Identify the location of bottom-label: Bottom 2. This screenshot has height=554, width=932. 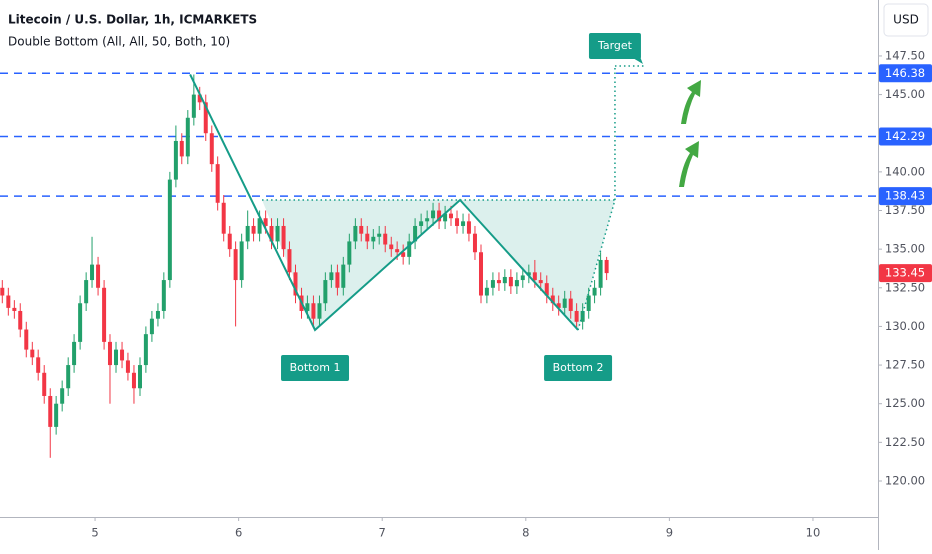
(578, 367).